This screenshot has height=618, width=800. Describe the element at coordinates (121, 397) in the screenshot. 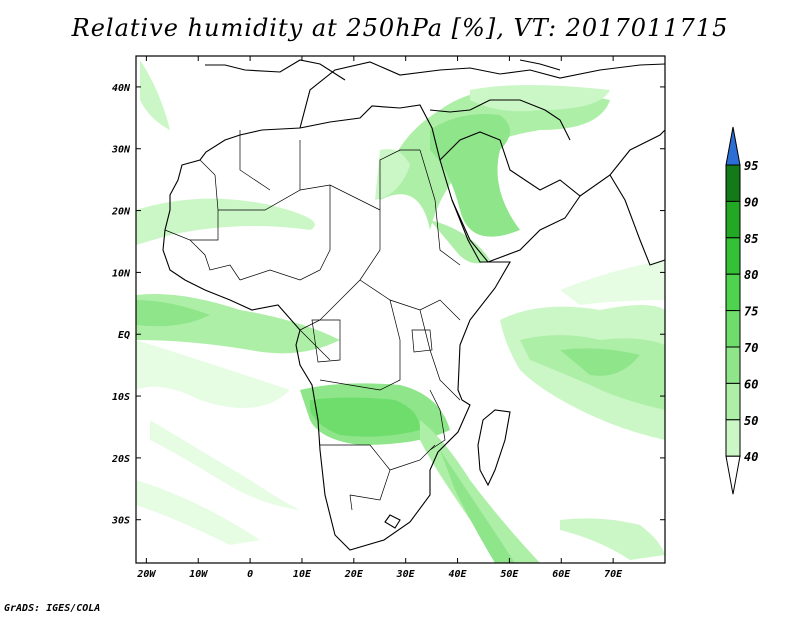

I see `lat-tick-label: 10S` at that location.